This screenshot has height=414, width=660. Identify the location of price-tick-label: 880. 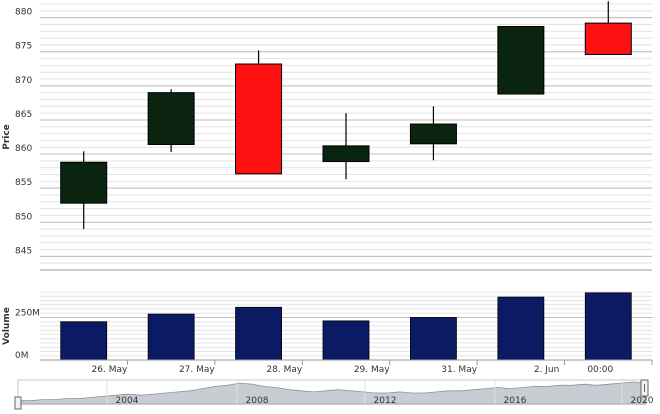
(23, 13).